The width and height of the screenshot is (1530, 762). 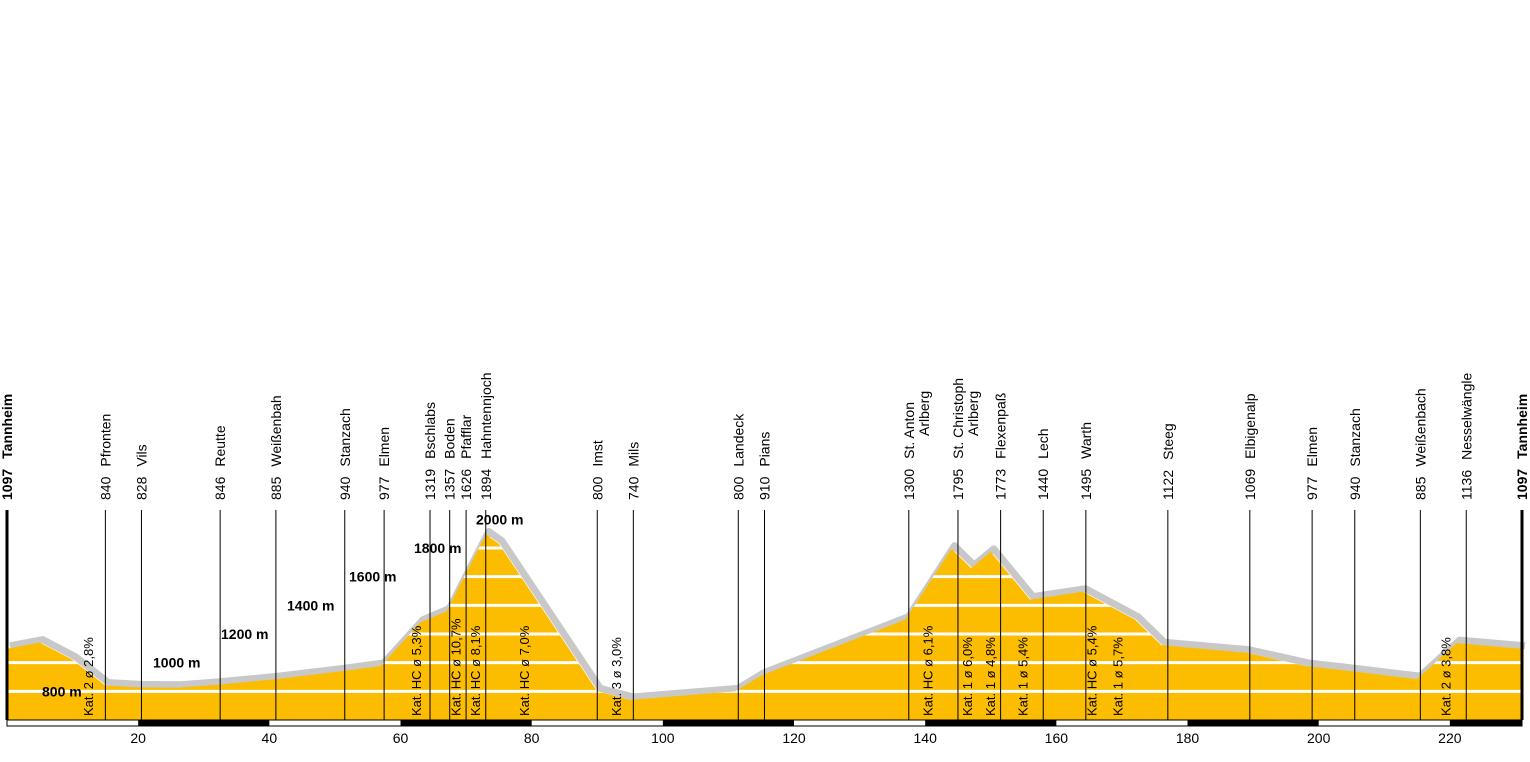 I want to click on place-label-text: 1357 Boden, so click(x=450, y=459).